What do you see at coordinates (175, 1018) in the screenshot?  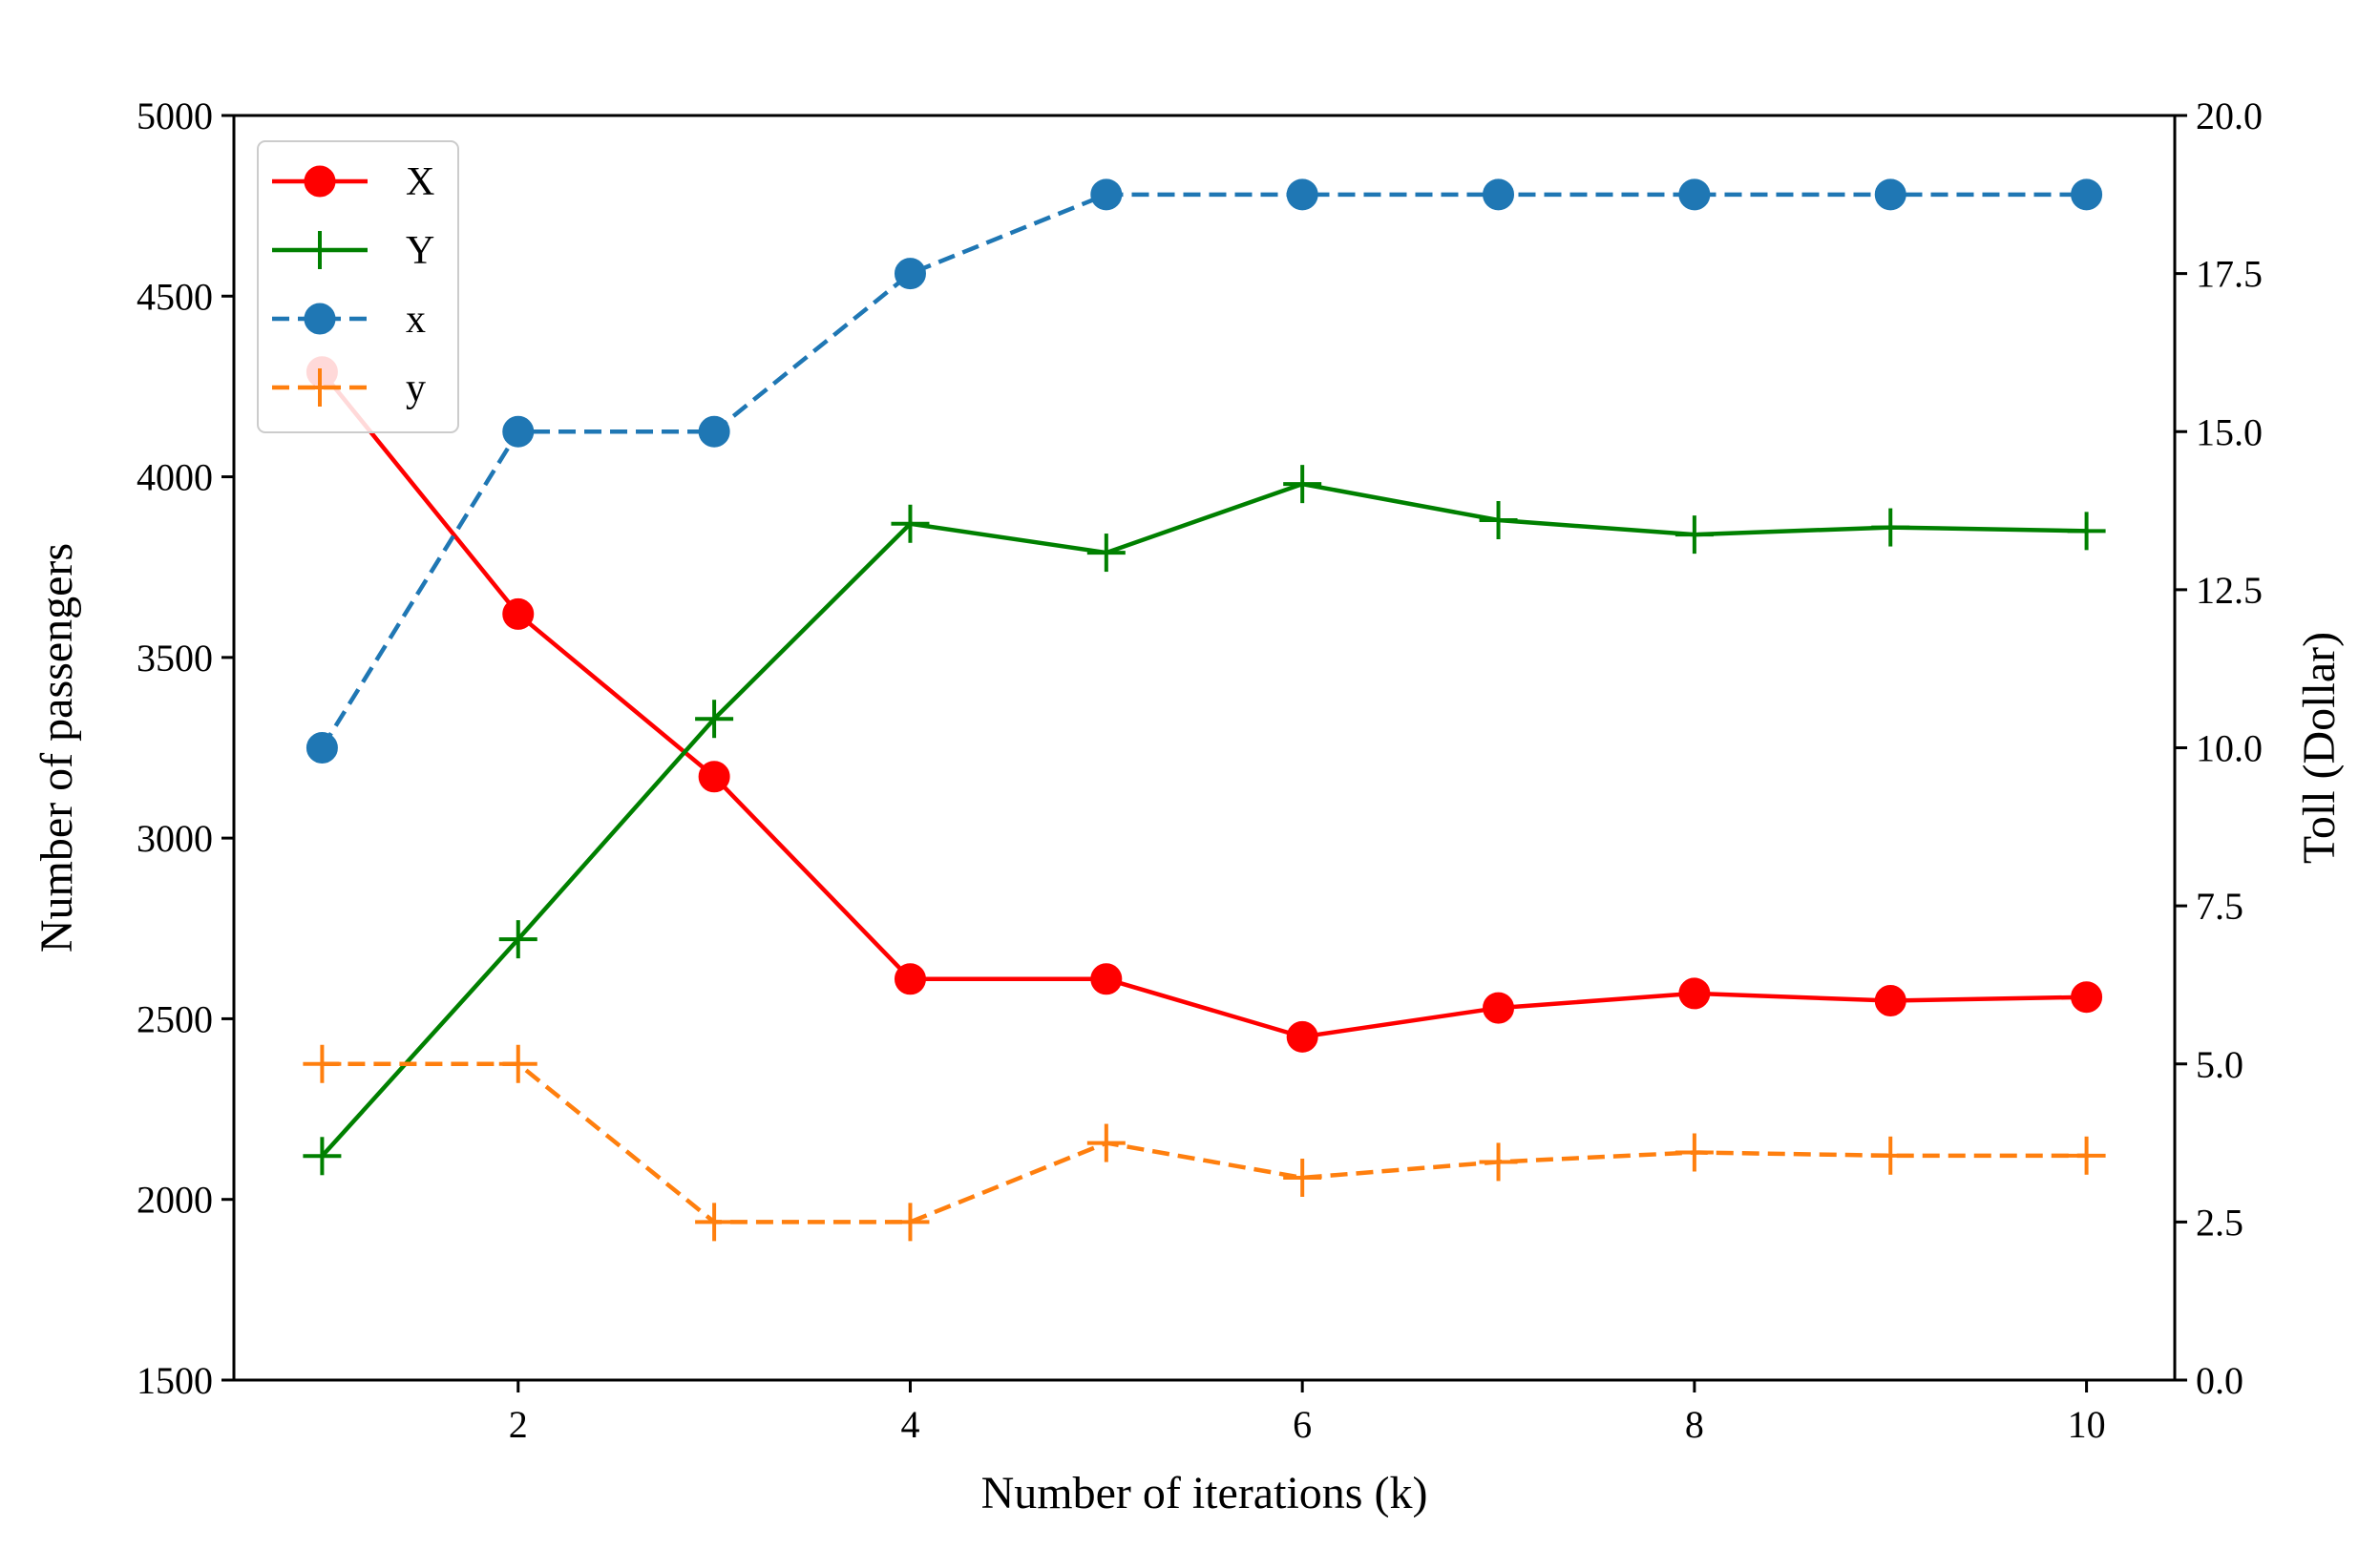 I see `y-left-tick-label: 2500` at bounding box center [175, 1018].